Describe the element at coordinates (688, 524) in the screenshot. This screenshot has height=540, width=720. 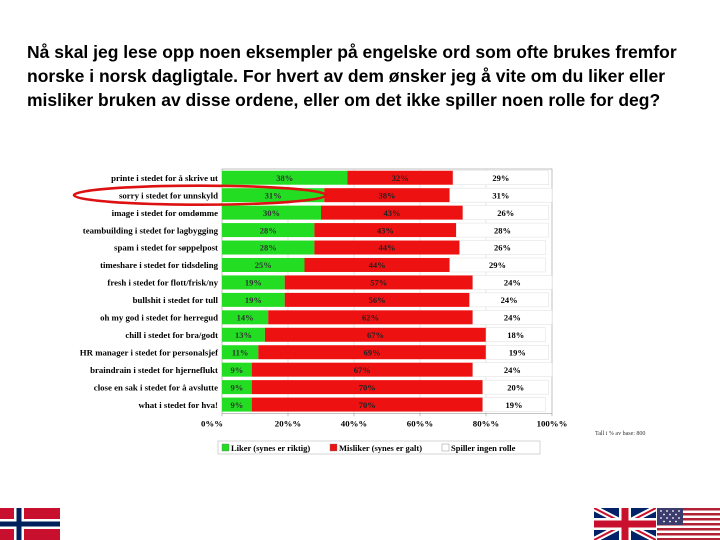
I see `us-flag-icon` at that location.